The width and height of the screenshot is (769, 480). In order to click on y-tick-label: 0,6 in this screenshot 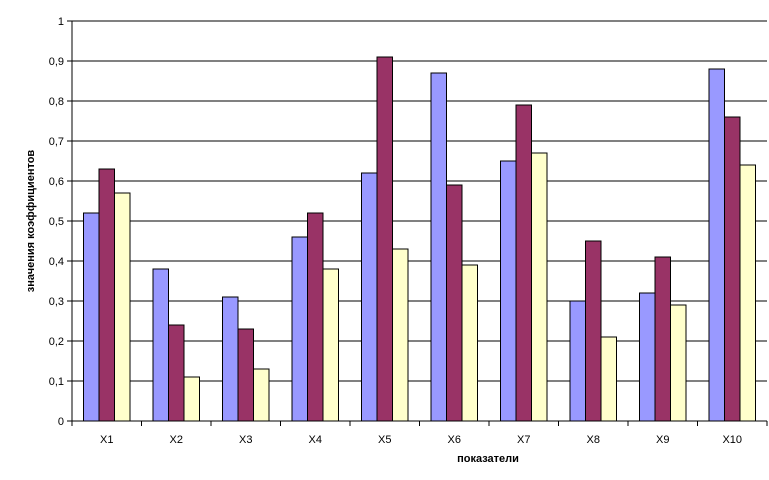, I will do `click(56, 182)`.